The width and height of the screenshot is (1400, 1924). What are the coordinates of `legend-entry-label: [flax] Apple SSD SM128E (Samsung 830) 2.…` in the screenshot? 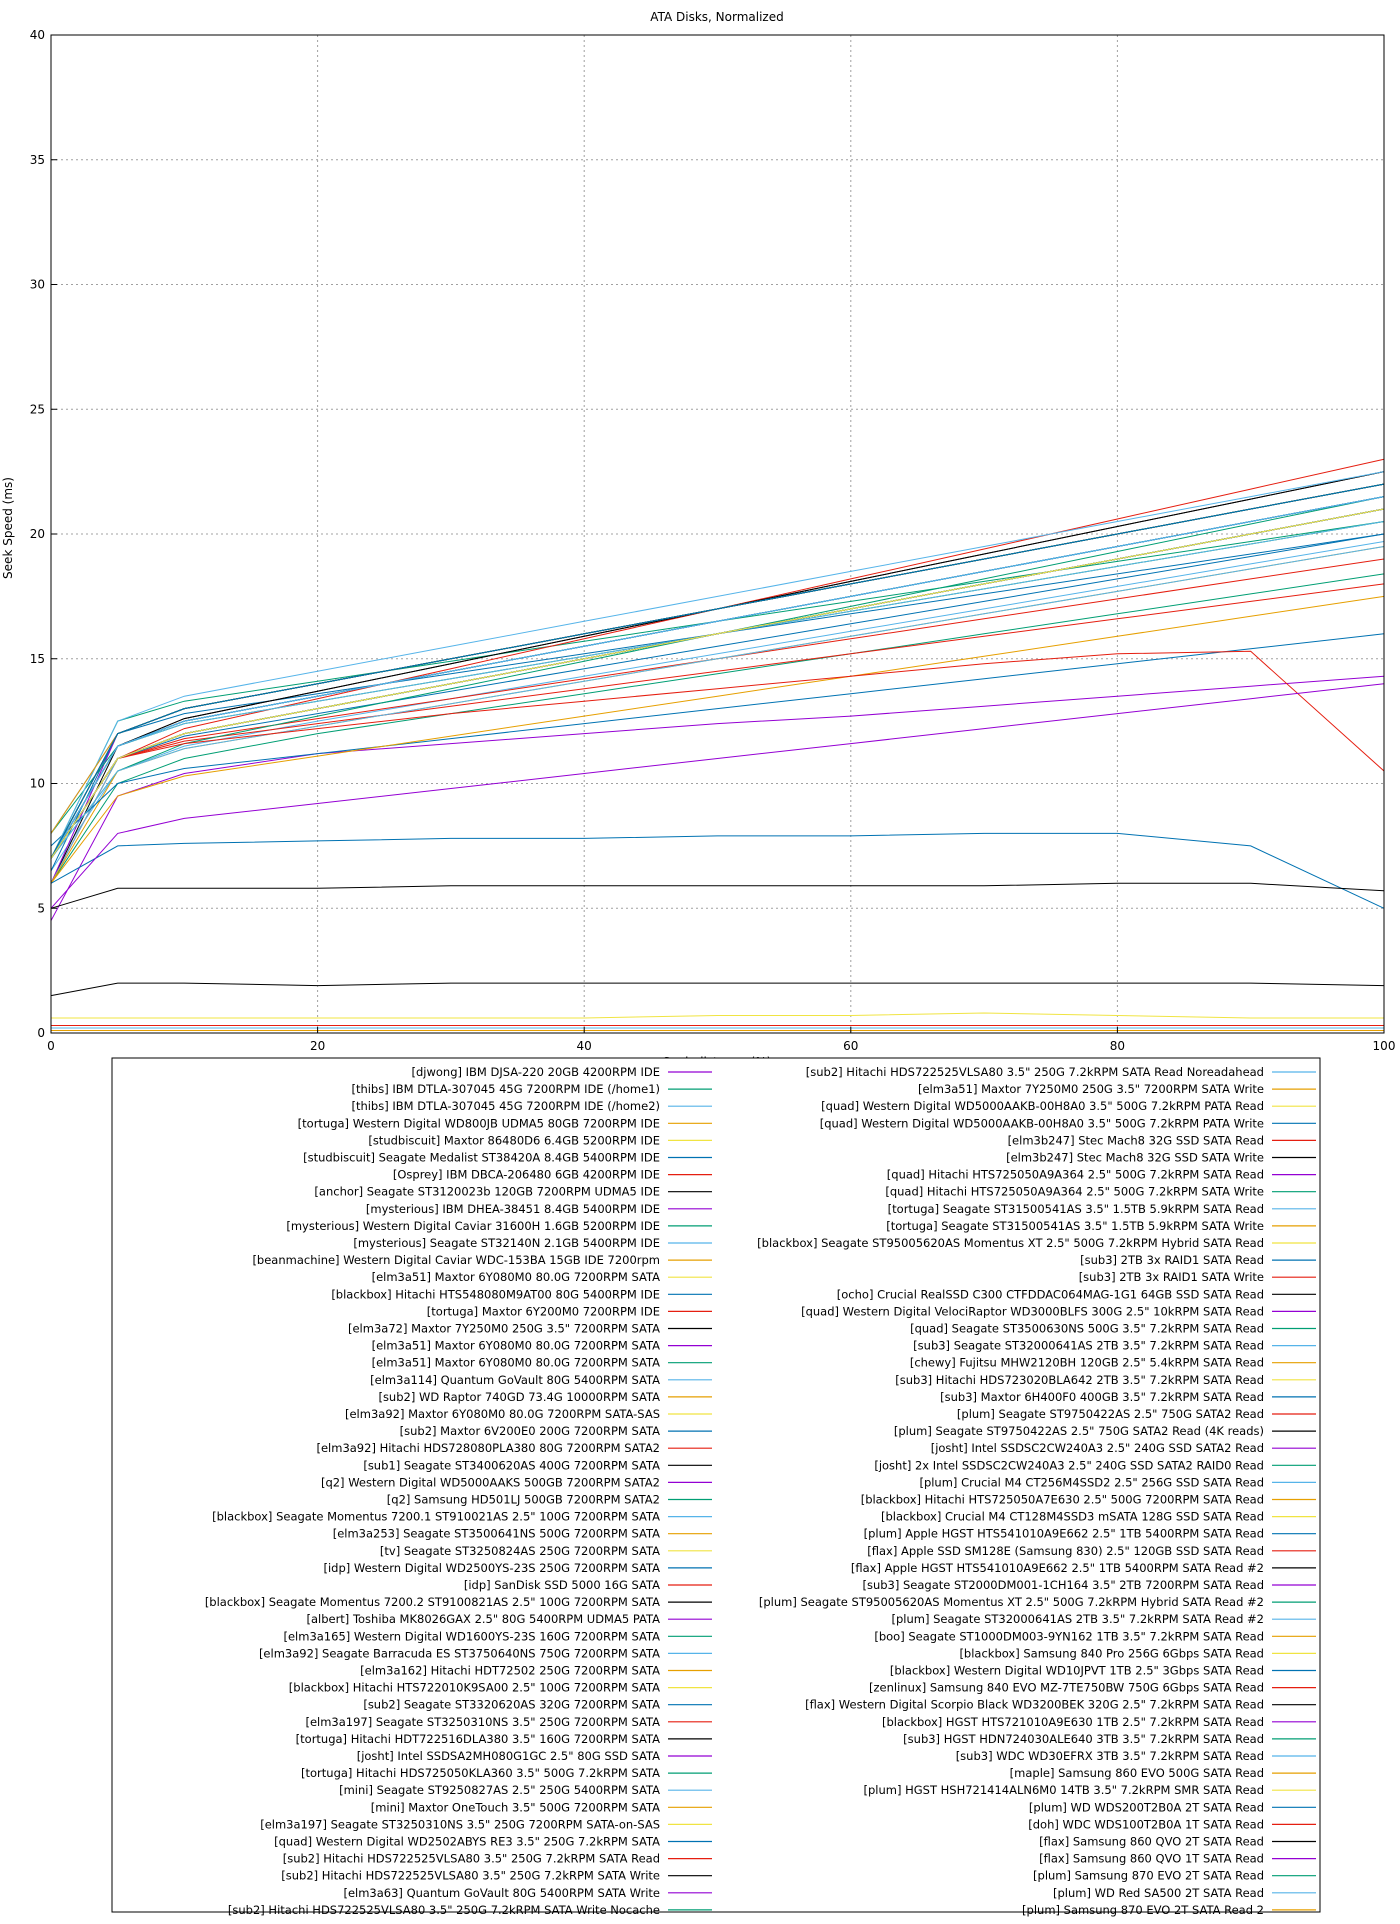 It's located at (1065, 1551).